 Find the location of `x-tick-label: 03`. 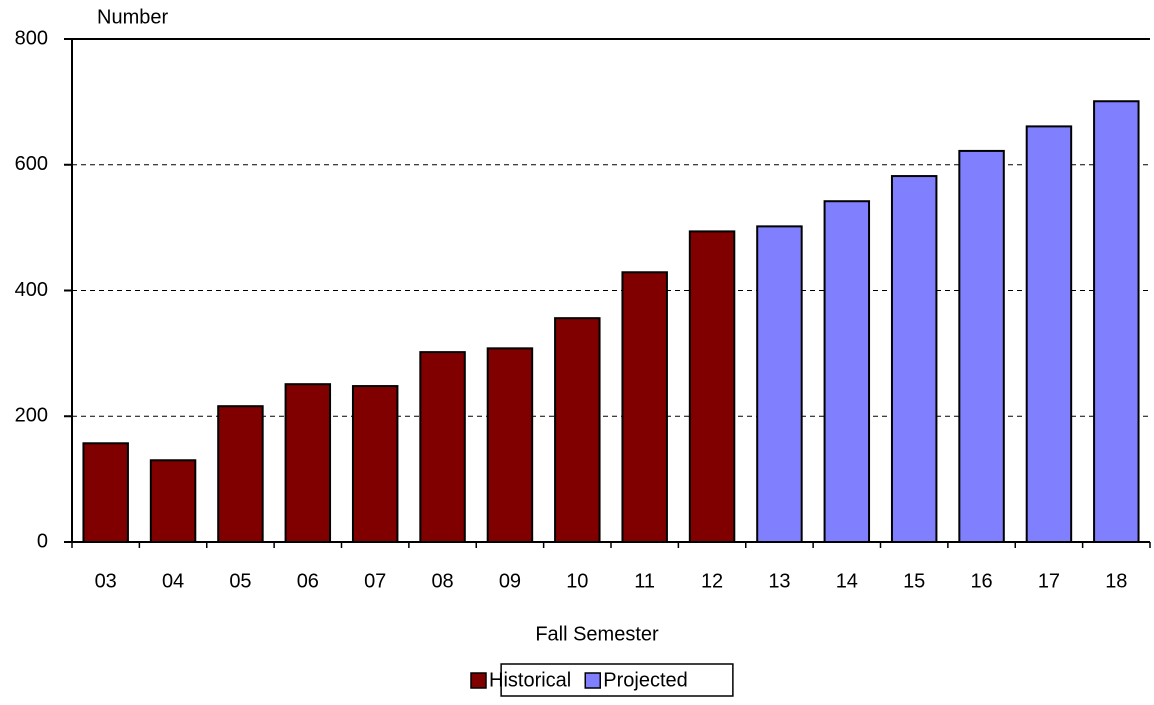

x-tick-label: 03 is located at coordinates (106, 581).